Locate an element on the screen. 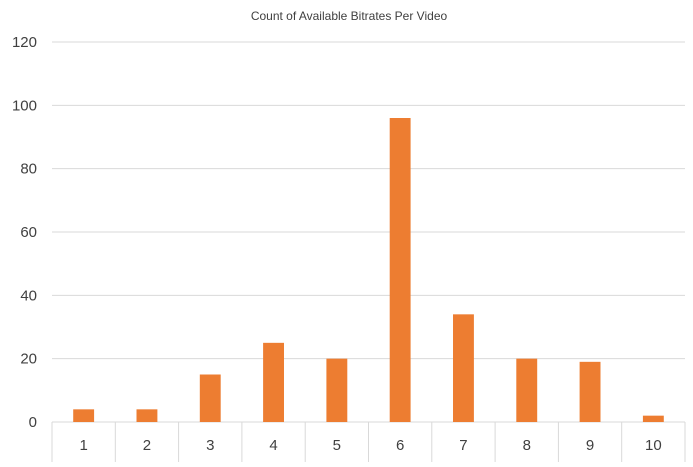 The height and width of the screenshot is (467, 693). y-tick-label-120: 120 is located at coordinates (24, 42).